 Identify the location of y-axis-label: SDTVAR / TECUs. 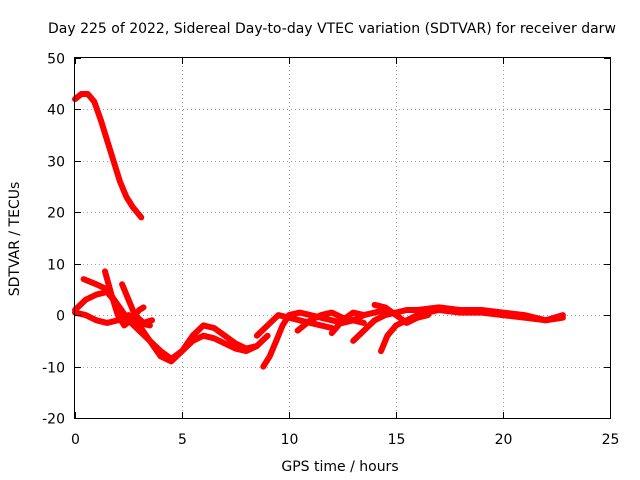
(15, 239).